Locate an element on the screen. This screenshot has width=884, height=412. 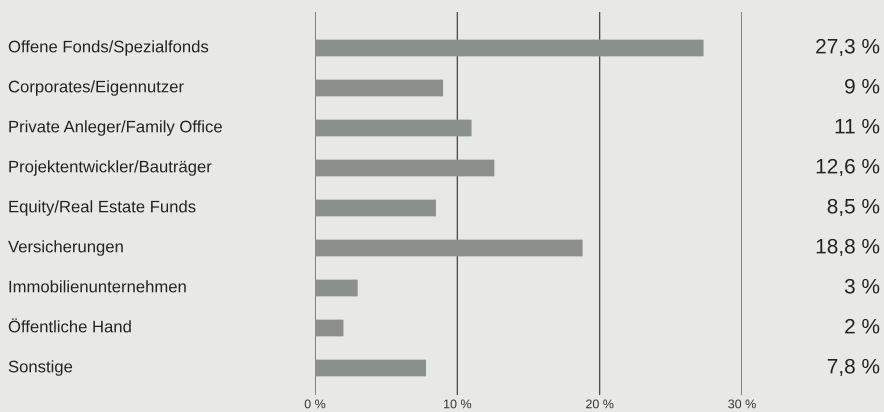
y-tick-label: Projektentwickler/Bauträger is located at coordinates (110, 168).